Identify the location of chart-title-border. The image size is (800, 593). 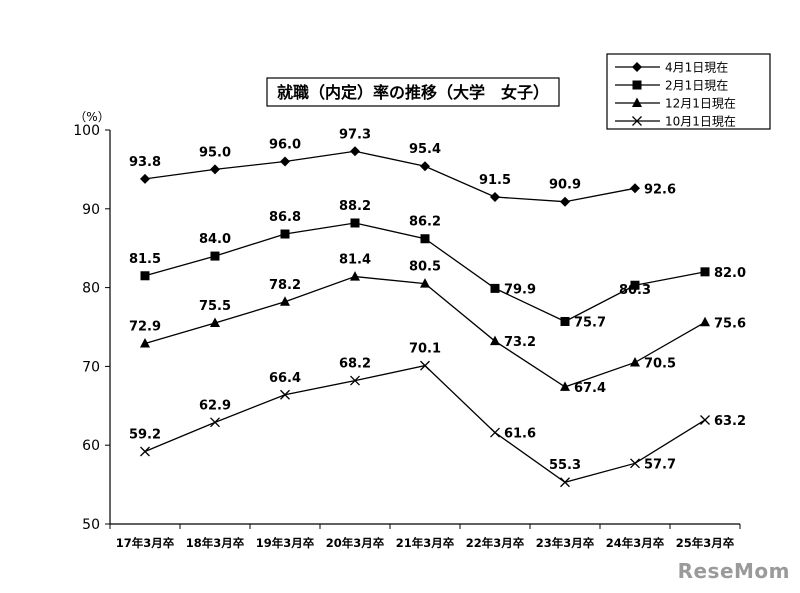
(413, 92).